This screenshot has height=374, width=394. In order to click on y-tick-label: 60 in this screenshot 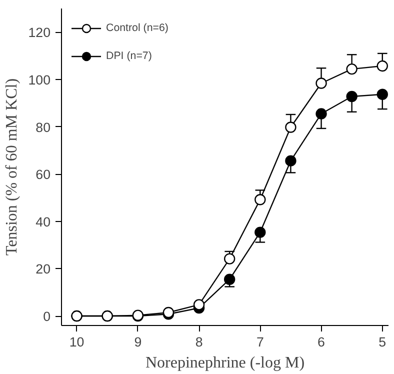, I will do `click(43, 174)`.